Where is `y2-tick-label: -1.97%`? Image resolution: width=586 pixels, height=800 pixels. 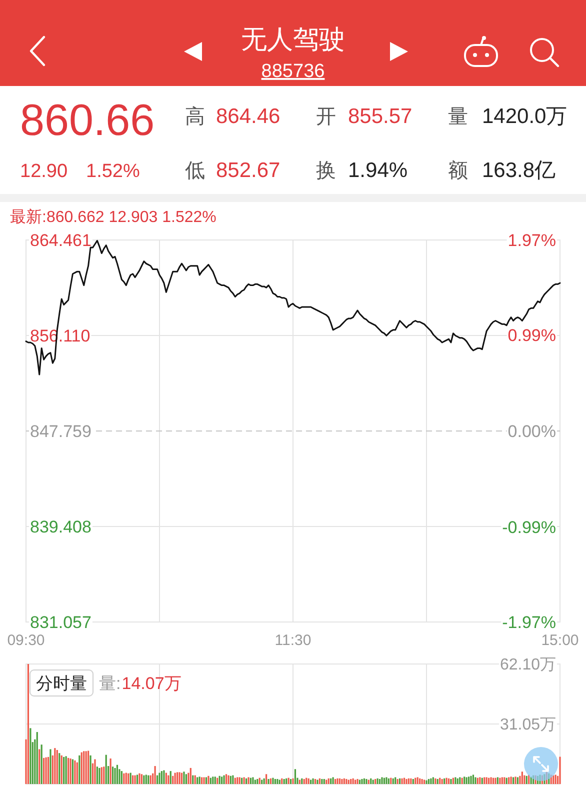 y2-tick-label: -1.97% is located at coordinates (529, 622).